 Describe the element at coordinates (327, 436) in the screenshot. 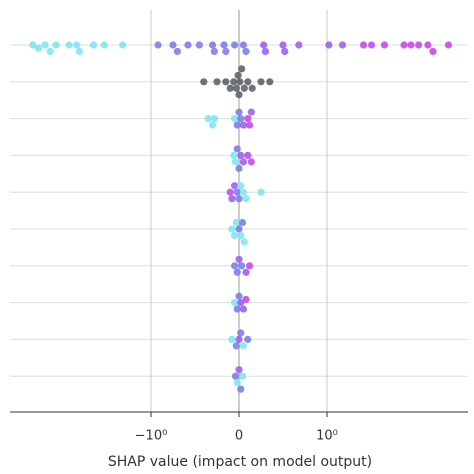

I see `x-tick-label: 10⁰` at that location.